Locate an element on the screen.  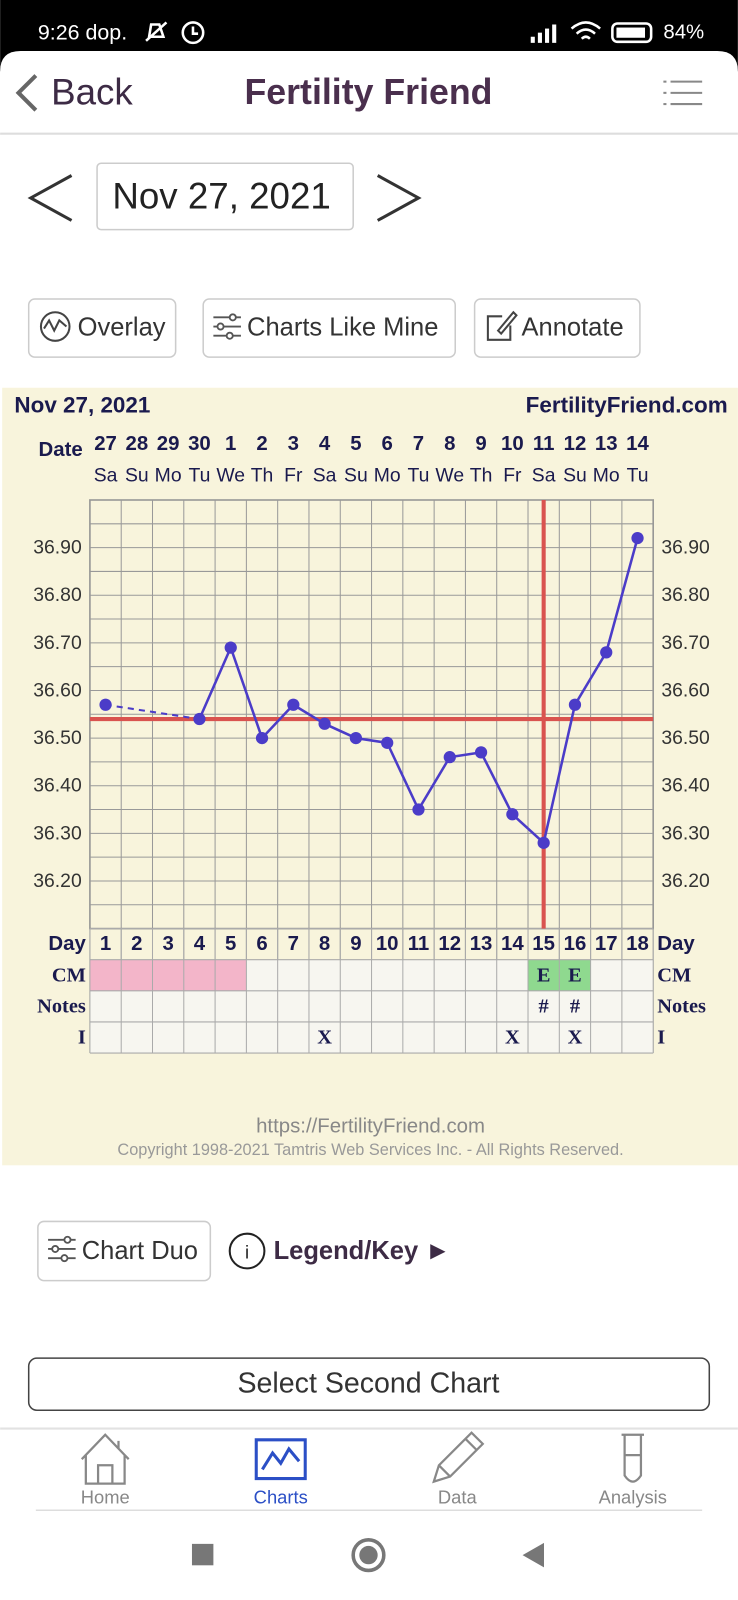
menu-button is located at coordinates (683, 93).